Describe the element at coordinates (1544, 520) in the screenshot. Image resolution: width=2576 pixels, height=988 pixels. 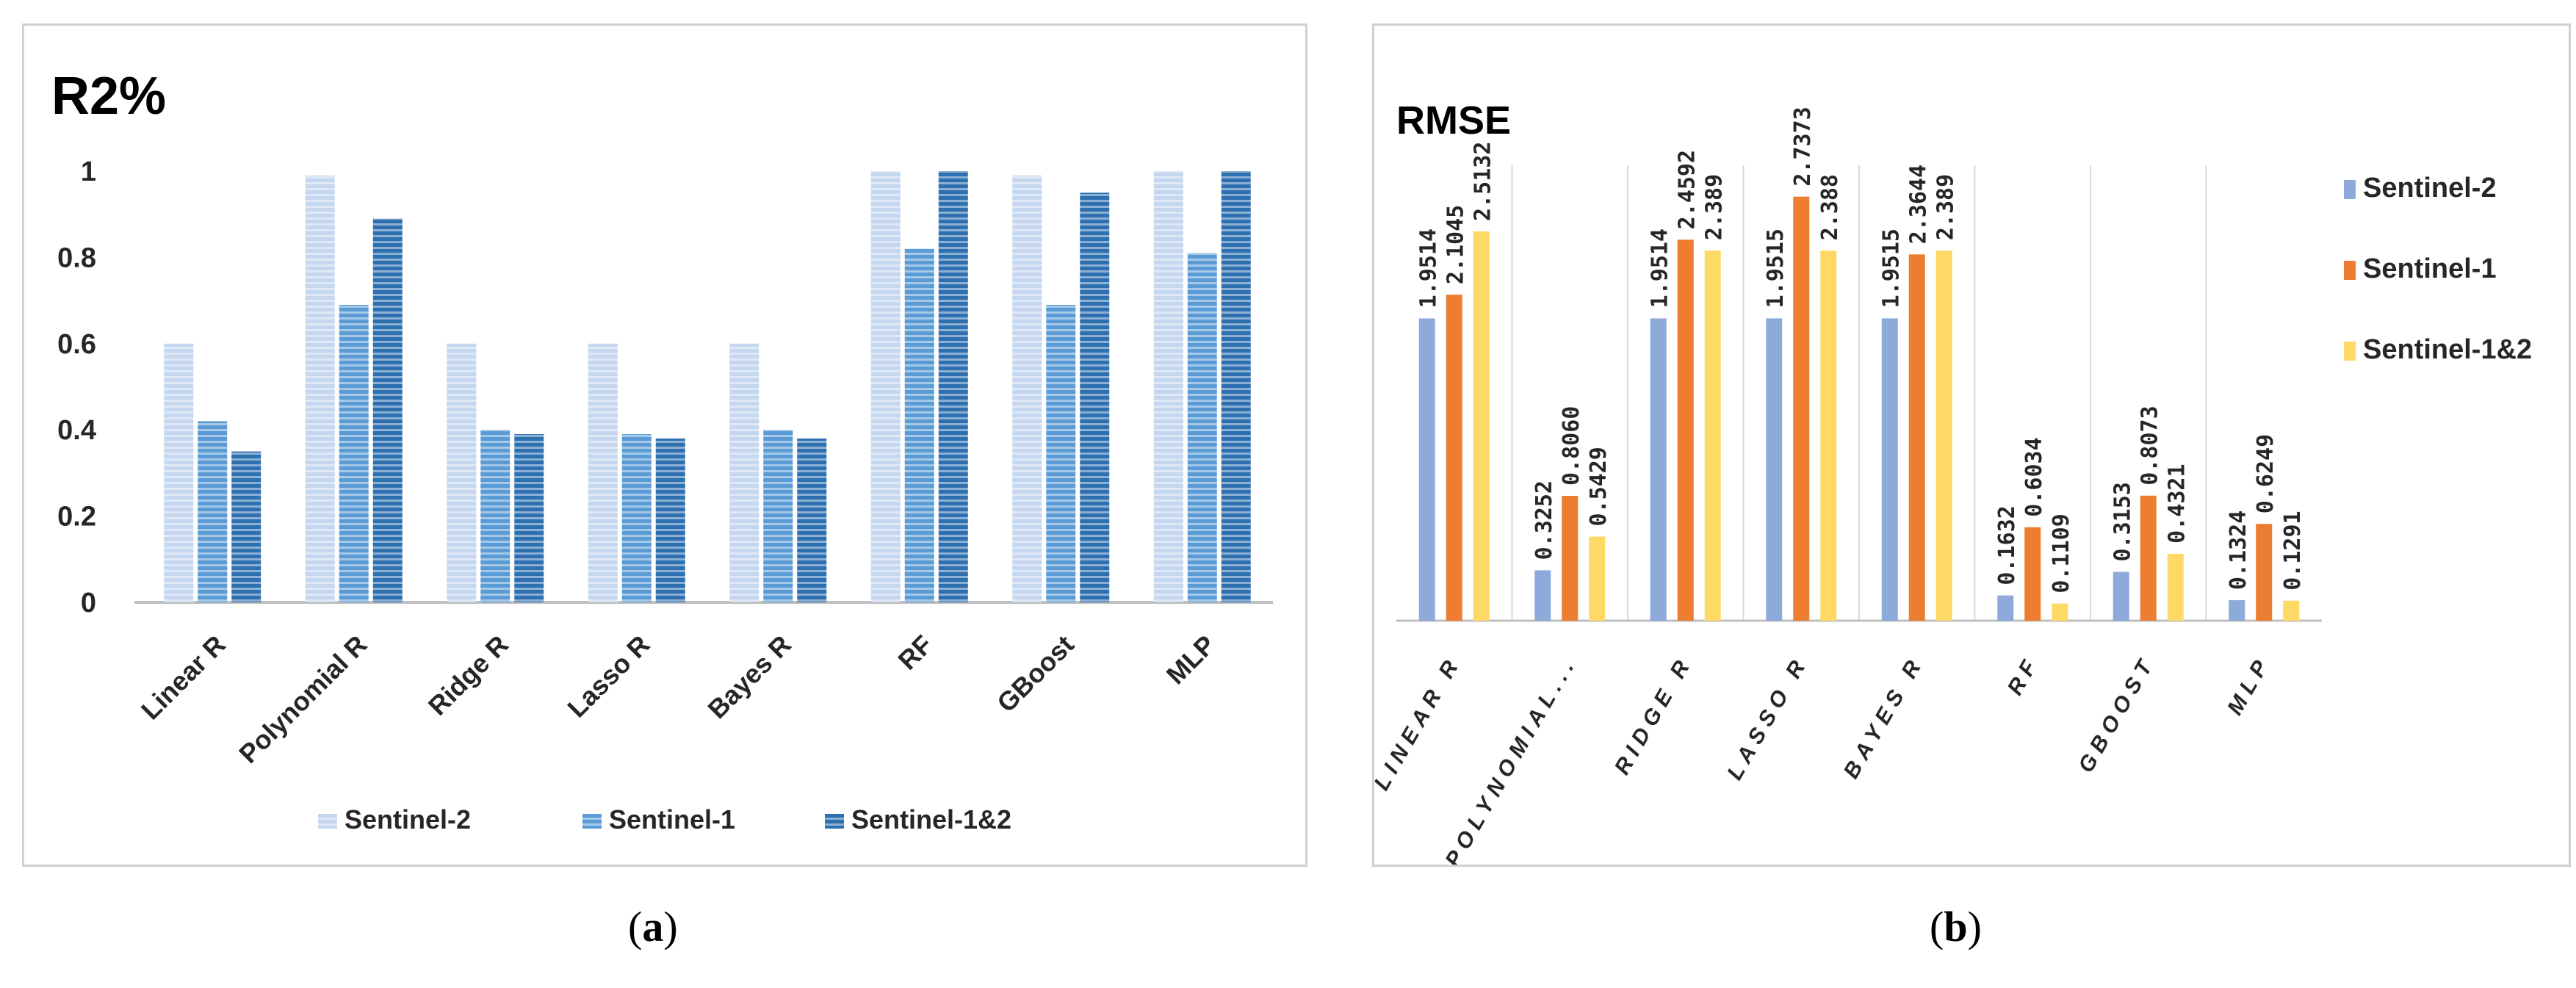
I see `data-label: 0.3252` at that location.